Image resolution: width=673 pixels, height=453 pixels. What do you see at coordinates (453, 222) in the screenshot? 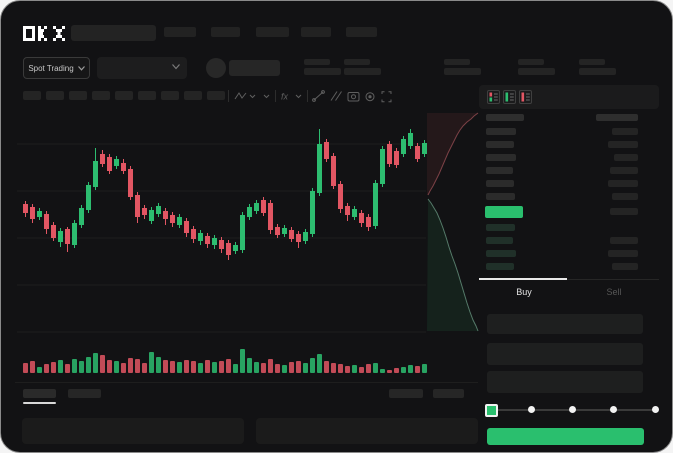
I see `depth-chart` at bounding box center [453, 222].